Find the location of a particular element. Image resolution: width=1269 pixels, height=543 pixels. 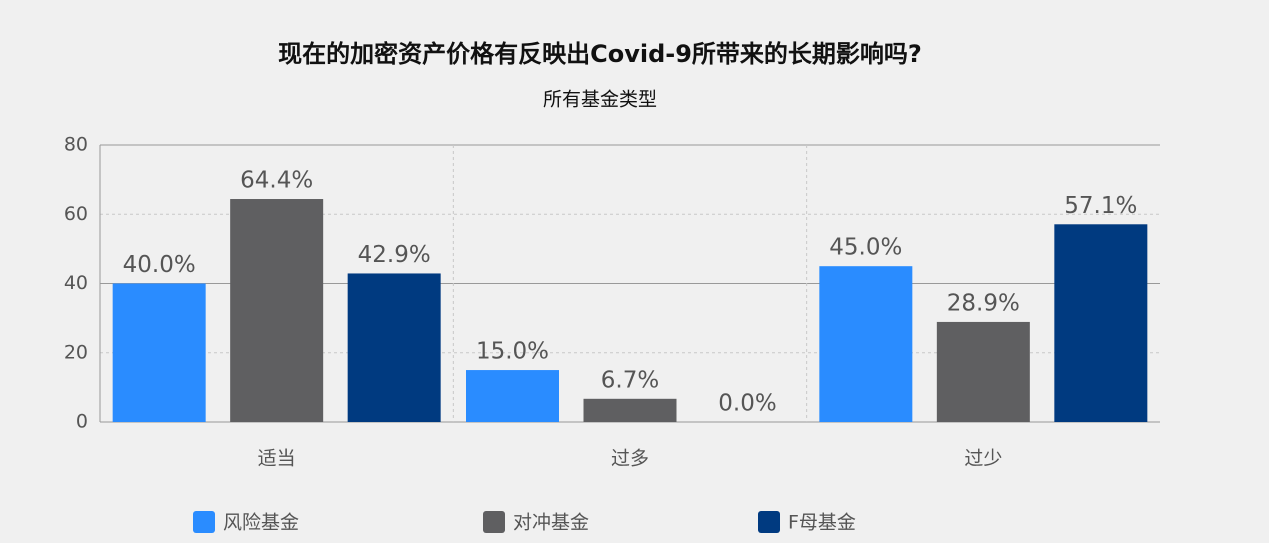

y-tick-label: 0 is located at coordinates (82, 422).